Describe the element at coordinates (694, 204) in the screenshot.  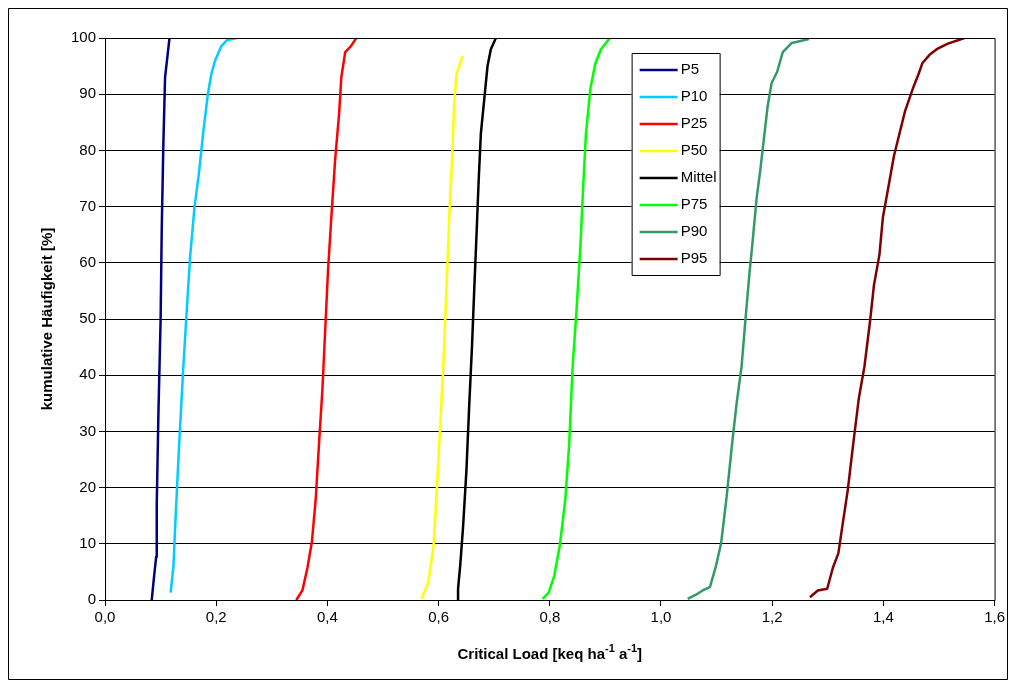
I see `legend-label: P75` at that location.